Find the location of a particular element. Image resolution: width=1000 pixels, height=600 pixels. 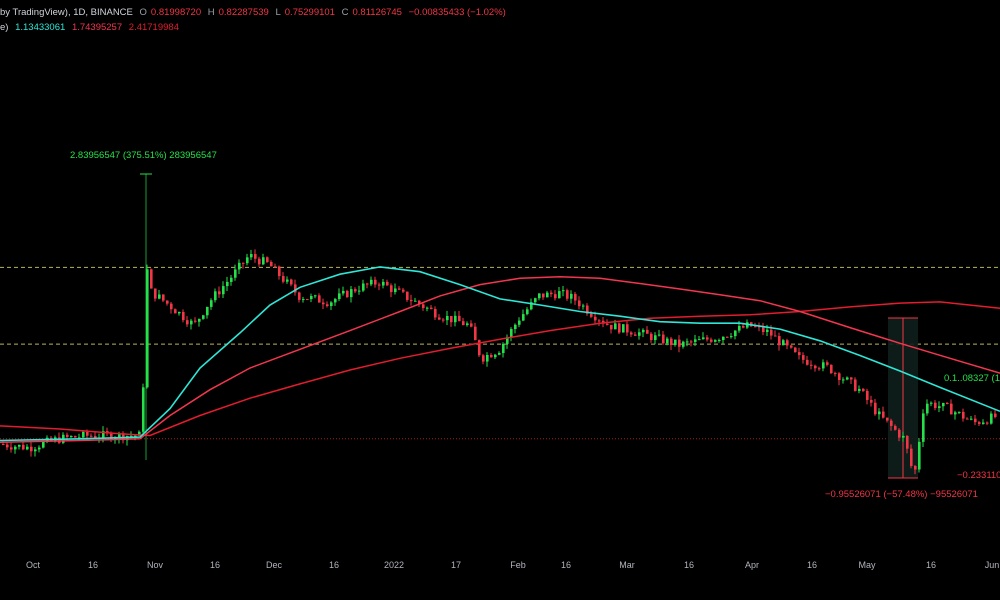

symbol-text: by TradingView), 1D, BINANCE is located at coordinates (66, 12).